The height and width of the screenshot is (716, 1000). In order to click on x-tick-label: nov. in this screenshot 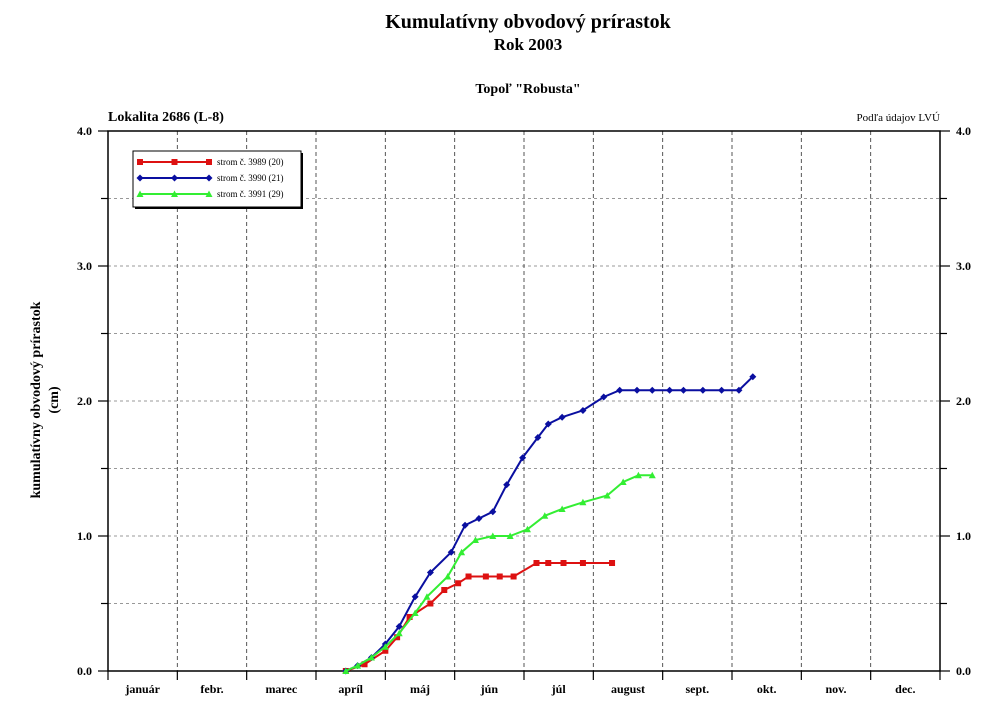, I will do `click(835, 689)`.